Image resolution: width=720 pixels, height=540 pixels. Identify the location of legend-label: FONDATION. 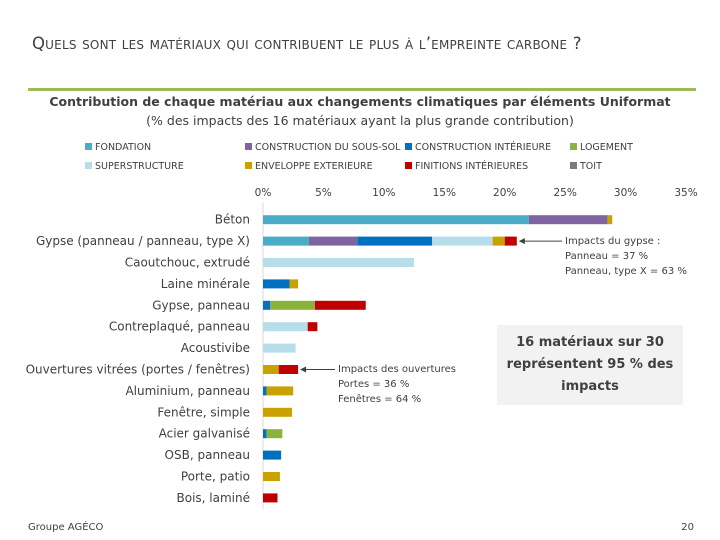
(123, 147).